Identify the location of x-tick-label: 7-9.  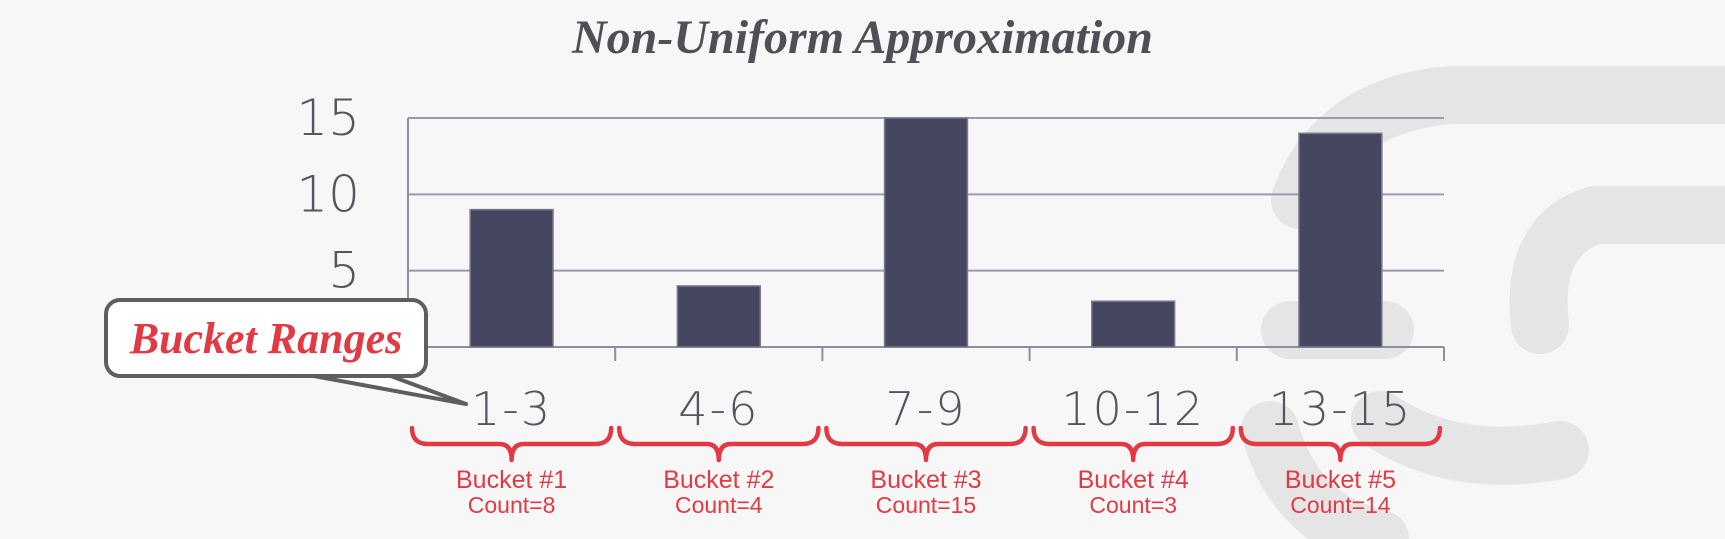
(925, 409).